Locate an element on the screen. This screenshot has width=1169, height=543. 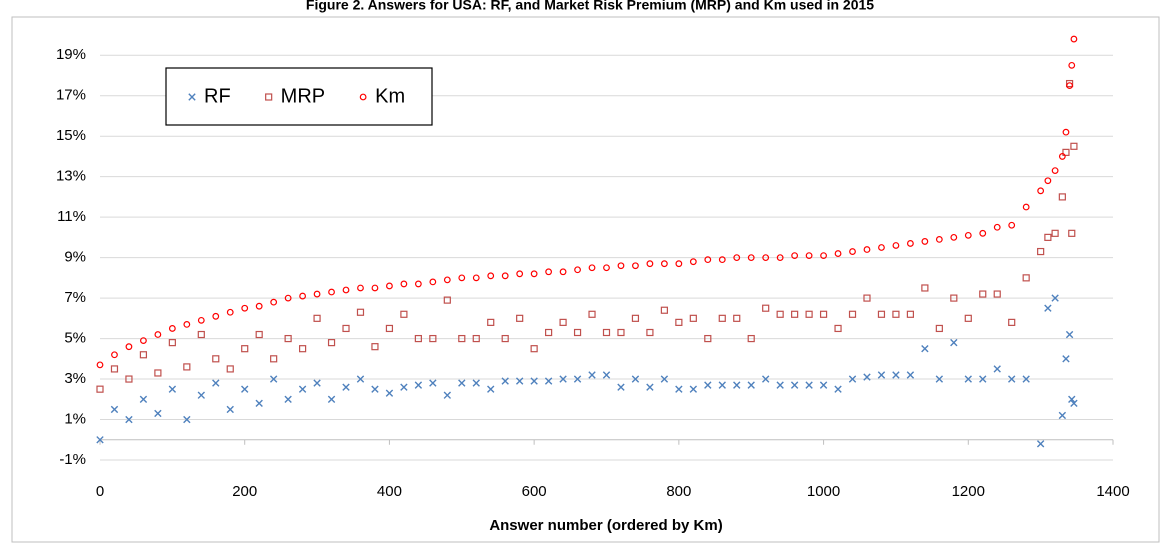
x-axis-label: Answer number (ordered by Km) is located at coordinates (605, 525).